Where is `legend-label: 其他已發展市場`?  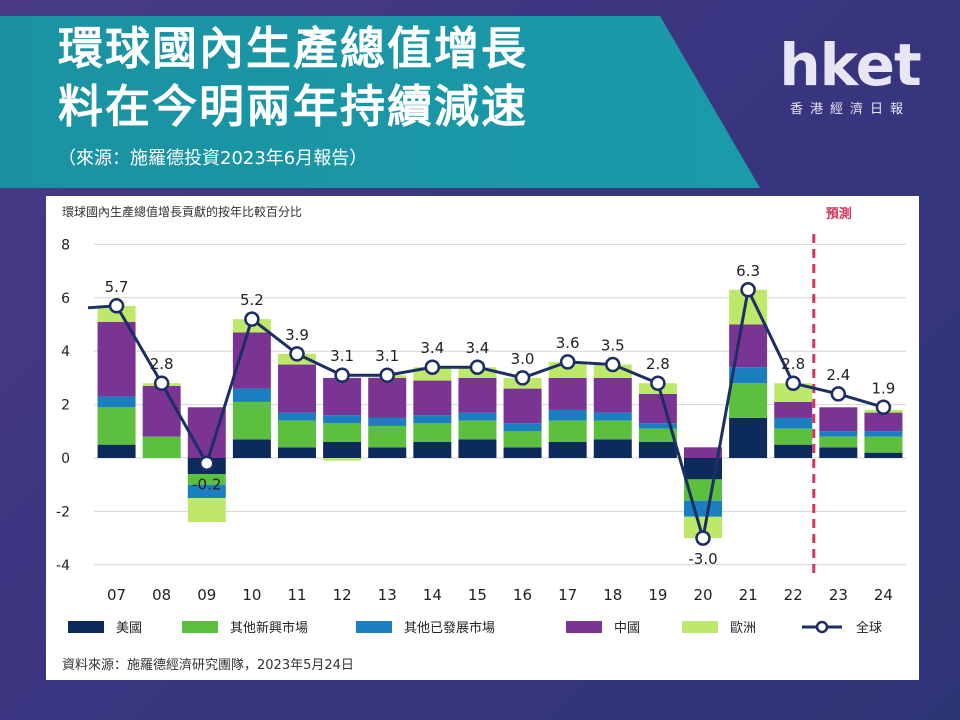 legend-label: 其他已發展市場 is located at coordinates (449, 628).